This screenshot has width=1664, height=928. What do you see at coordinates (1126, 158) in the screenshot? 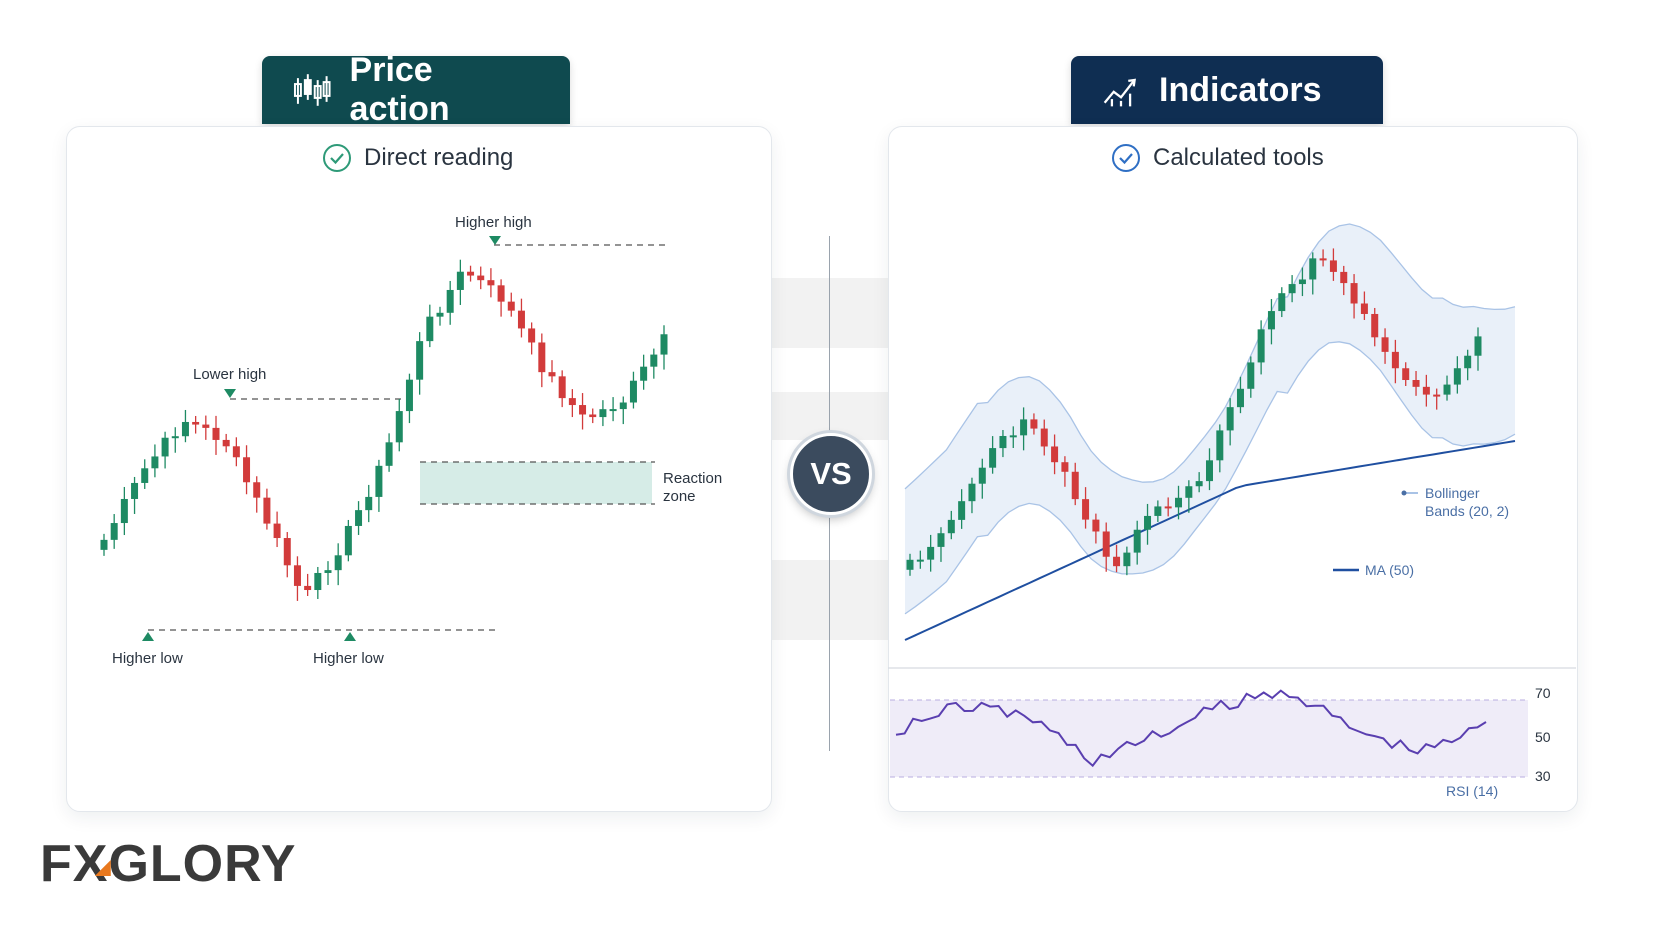
I see `check-circle-icon` at bounding box center [1126, 158].